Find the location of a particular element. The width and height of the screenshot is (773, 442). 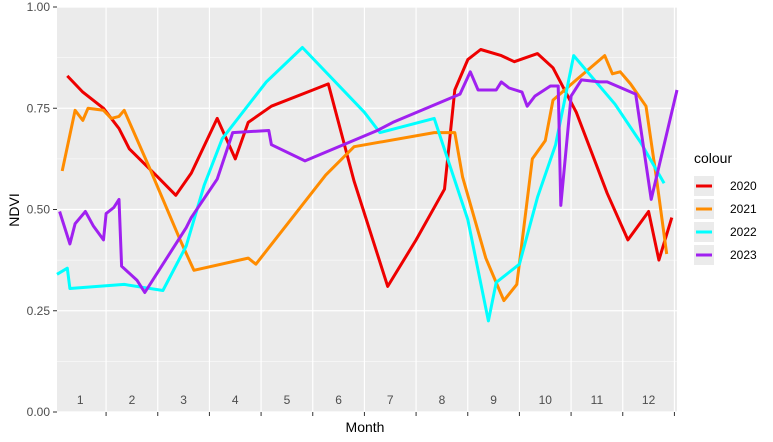

y-axis-ticks: 0.00 0.25 0.50 0.75 1.00 is located at coordinates (42, 209).